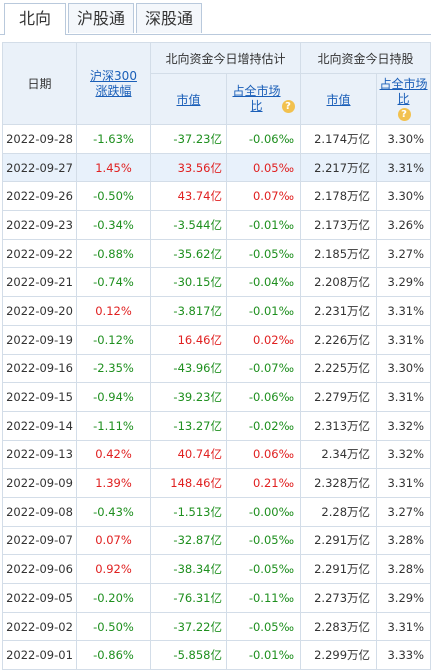 The image size is (431, 670). Describe the element at coordinates (188, 139) in the screenshot. I see `est-value-cell: -37.23亿` at that location.